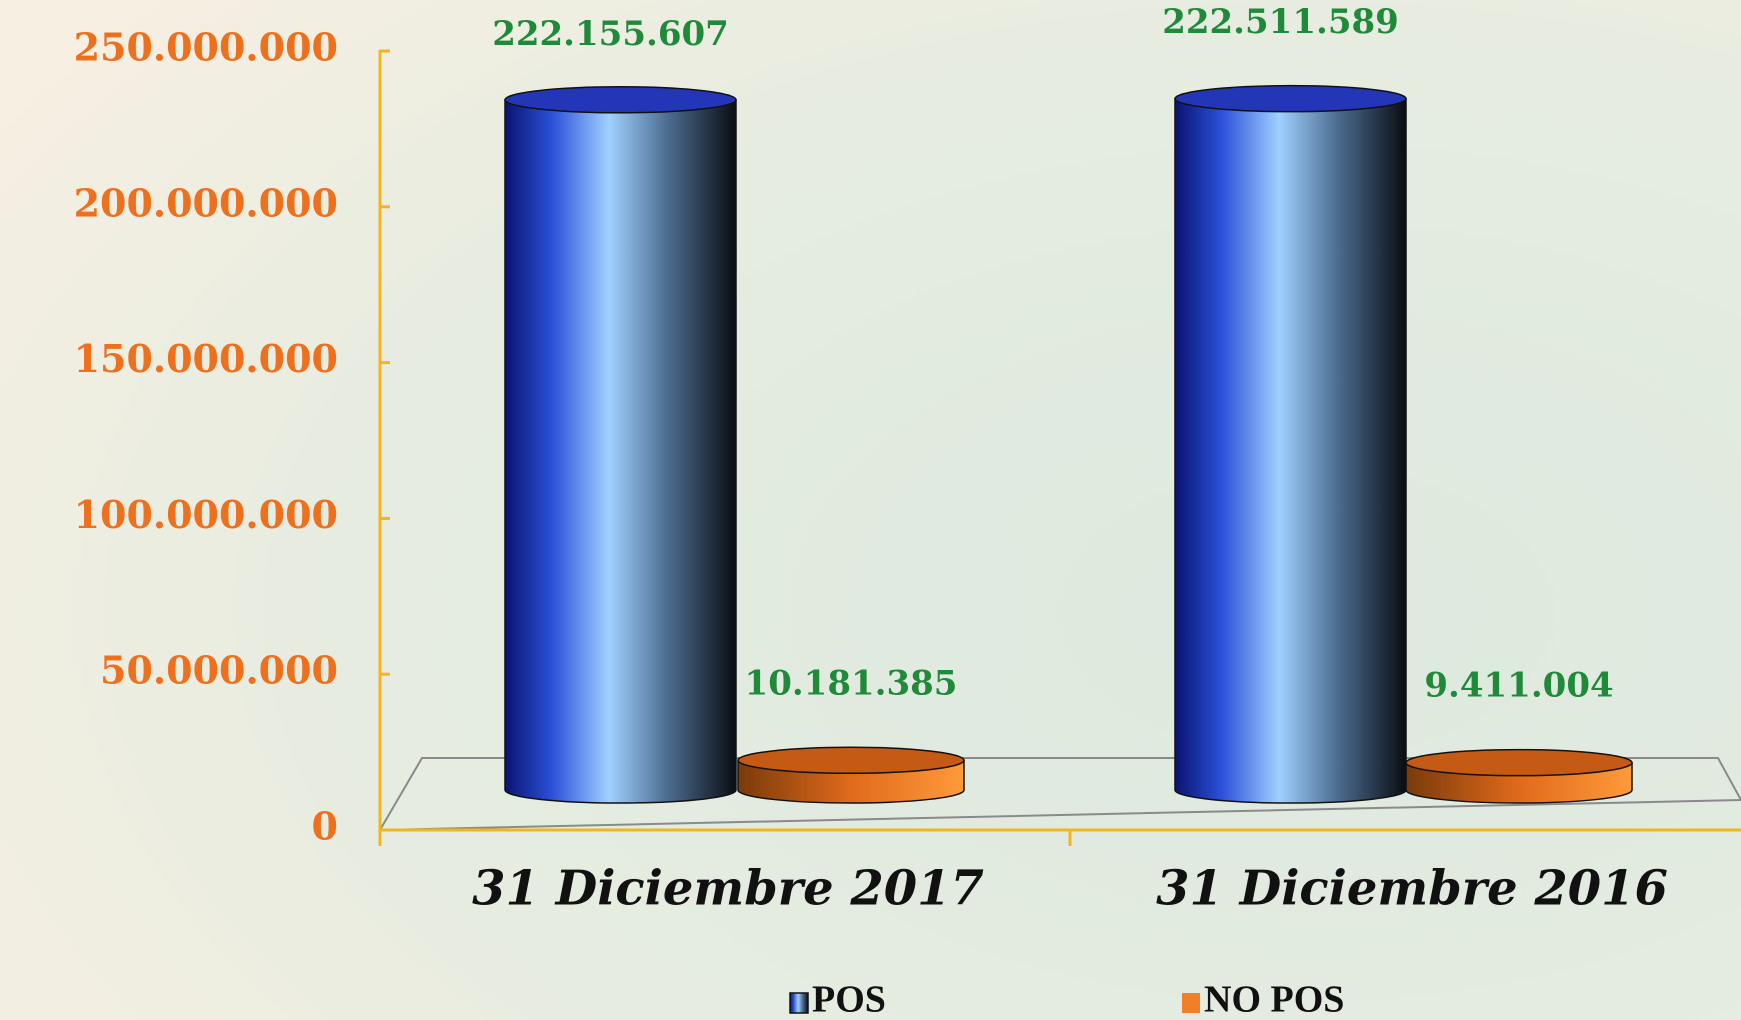 This screenshot has height=1020, width=1741. Describe the element at coordinates (1059, 794) in the screenshot. I see `floor` at that location.